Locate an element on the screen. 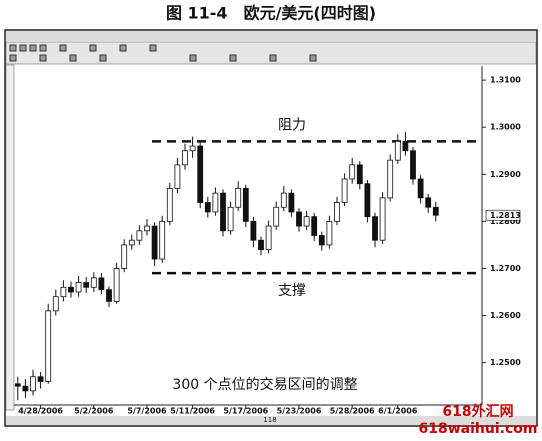 Image resolution: width=542 pixels, height=441 pixels. reference-label: 阻力 is located at coordinates (292, 125).